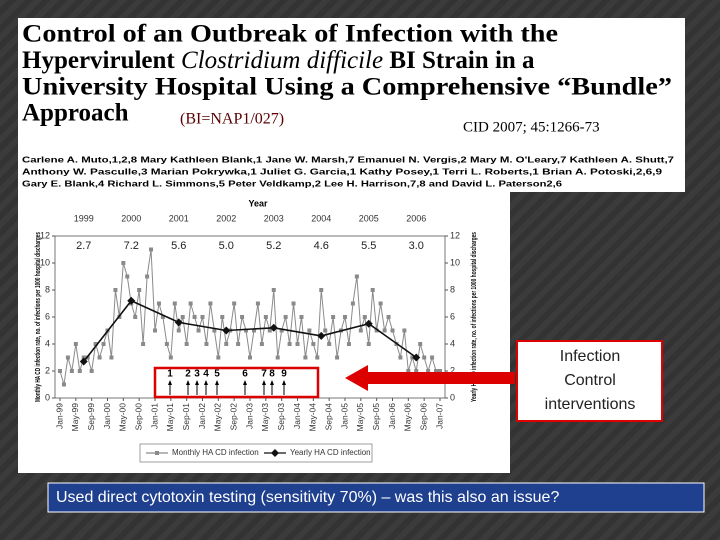 The height and width of the screenshot is (540, 720). Describe the element at coordinates (107, 416) in the screenshot. I see `x-tick-label: Jan-00` at that location.